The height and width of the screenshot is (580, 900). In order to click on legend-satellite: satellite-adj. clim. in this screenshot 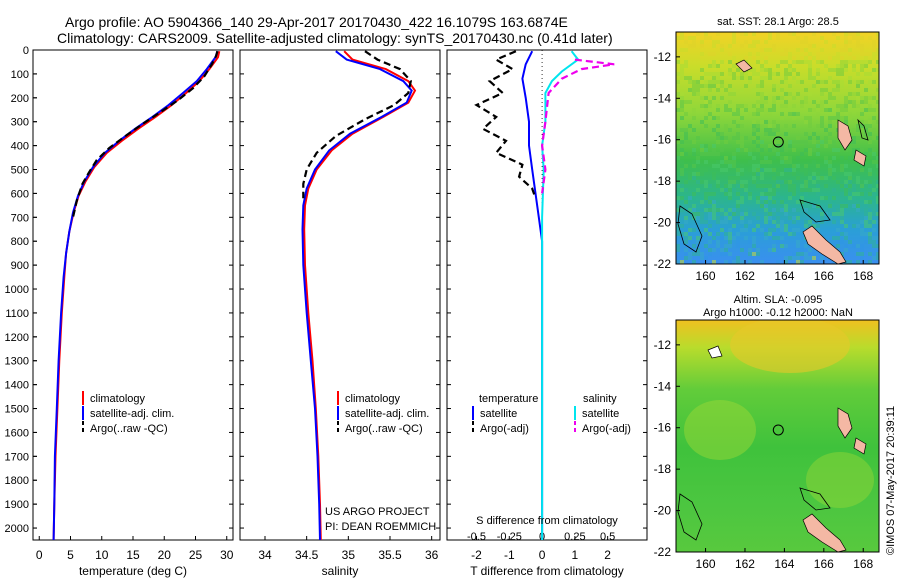, I will do `click(387, 414)`.